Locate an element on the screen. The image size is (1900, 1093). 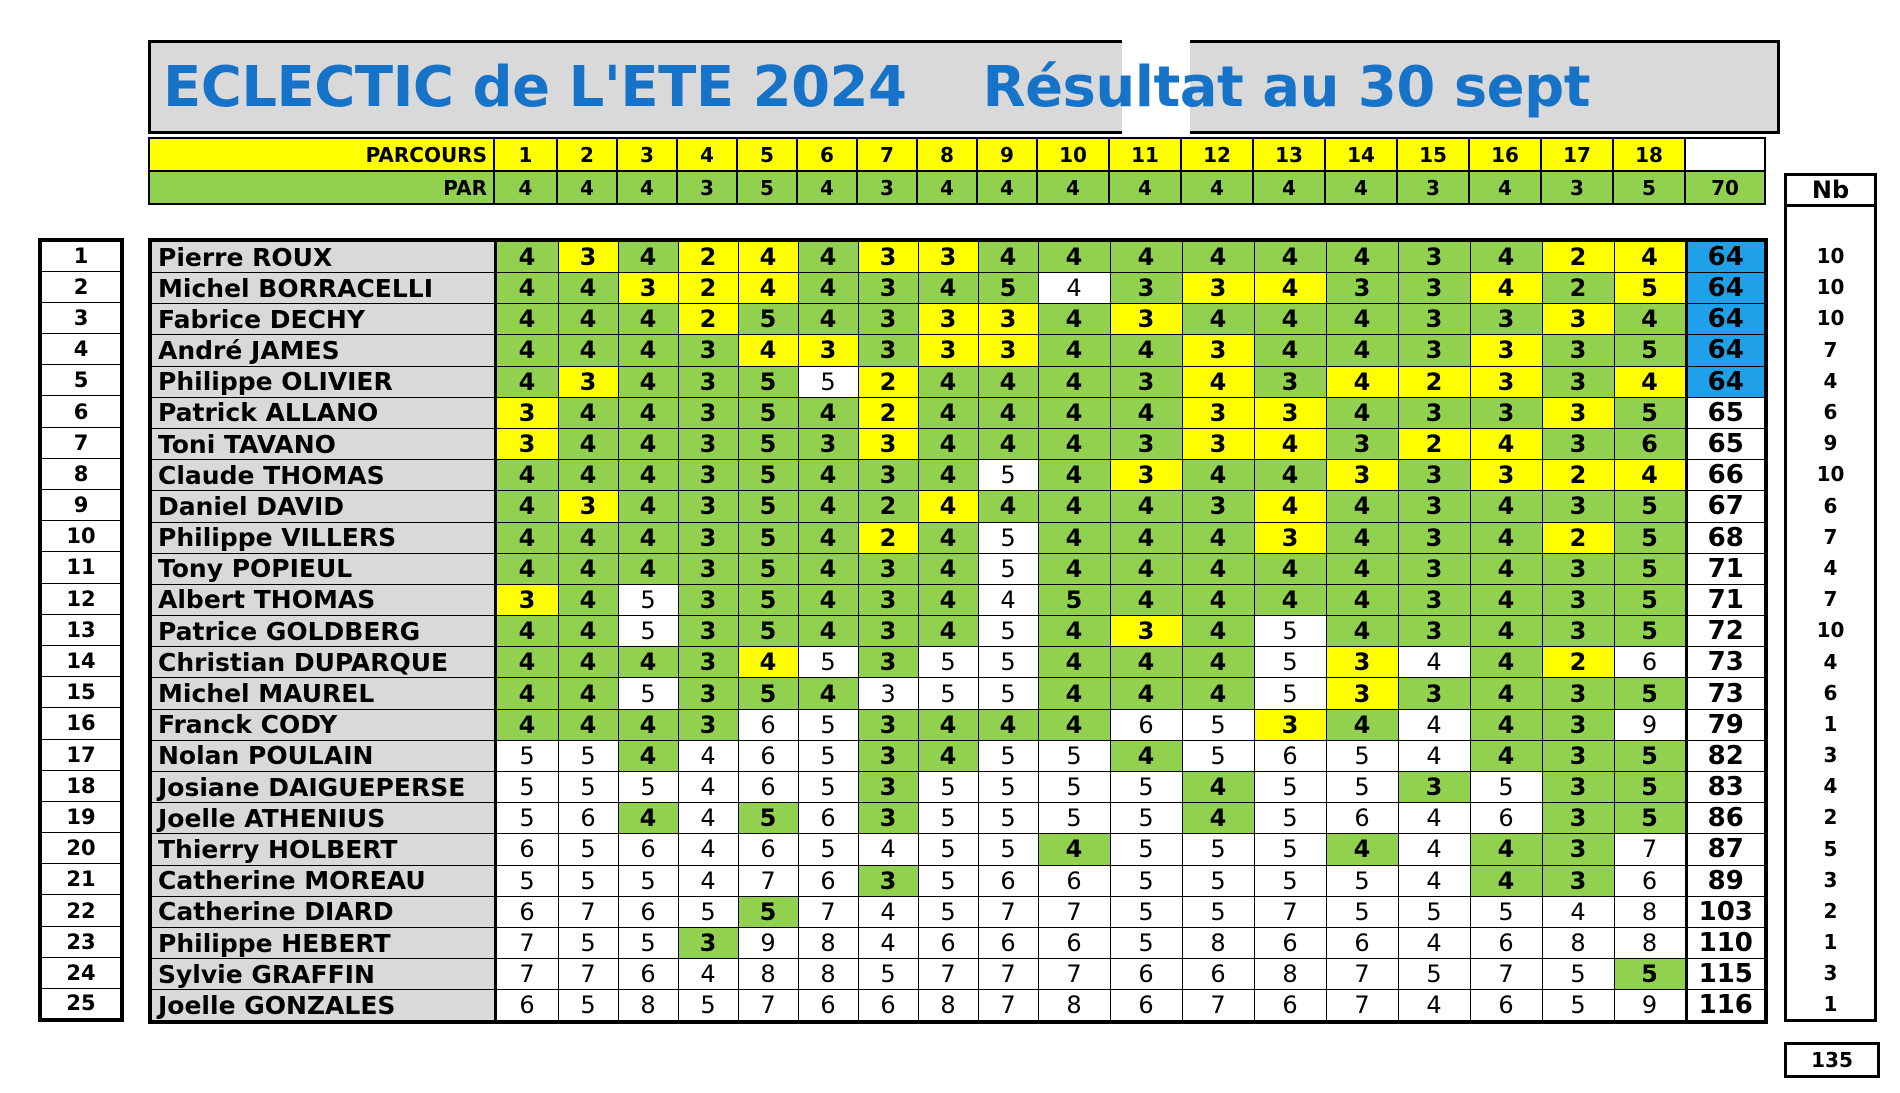
total-cell: 83 is located at coordinates (1725, 787).